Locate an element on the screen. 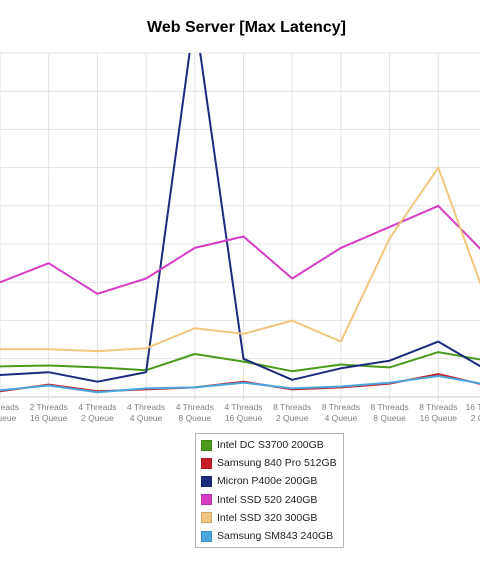 This screenshot has width=480, height=567. legend-item: Intel SSD 520 240GB is located at coordinates (269, 500).